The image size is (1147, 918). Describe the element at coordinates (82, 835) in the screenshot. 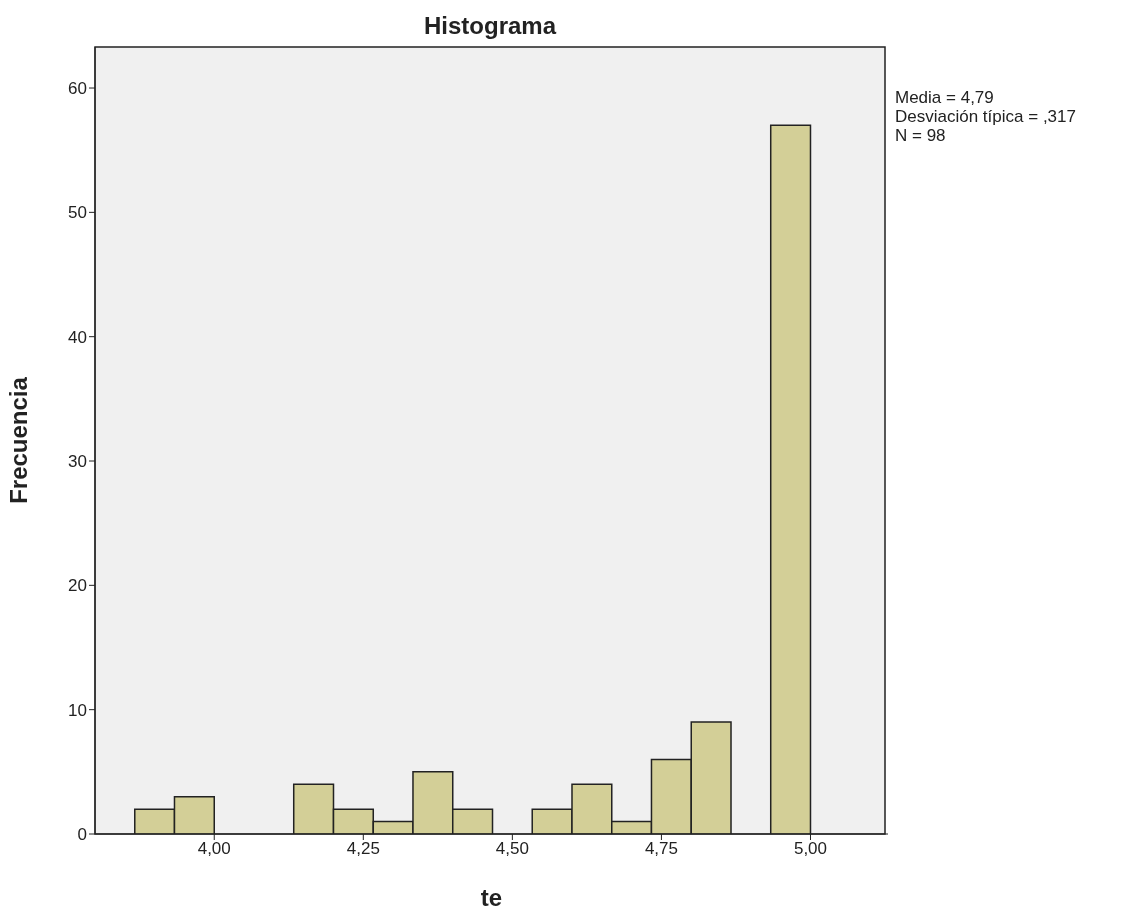

I see `y-tick-label: 0` at that location.